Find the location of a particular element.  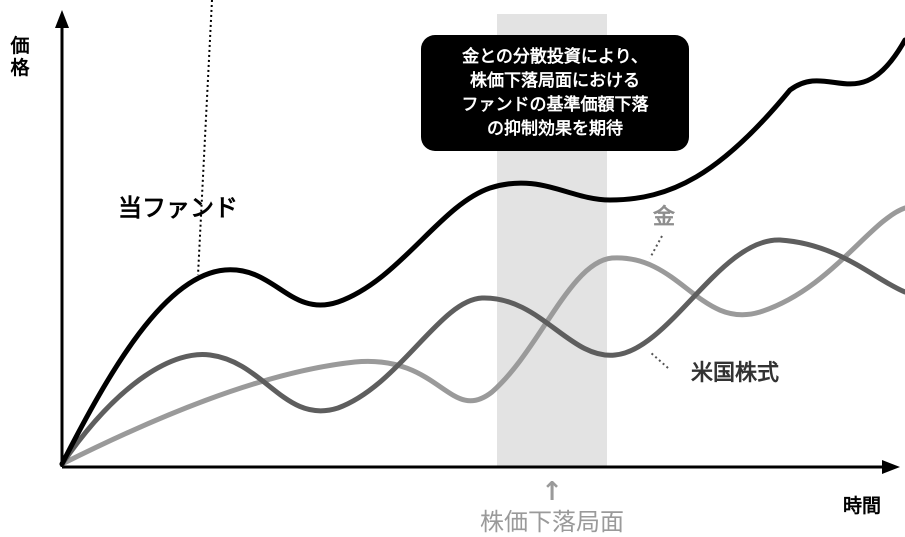

fund-leader-line is located at coordinates (205, 137).